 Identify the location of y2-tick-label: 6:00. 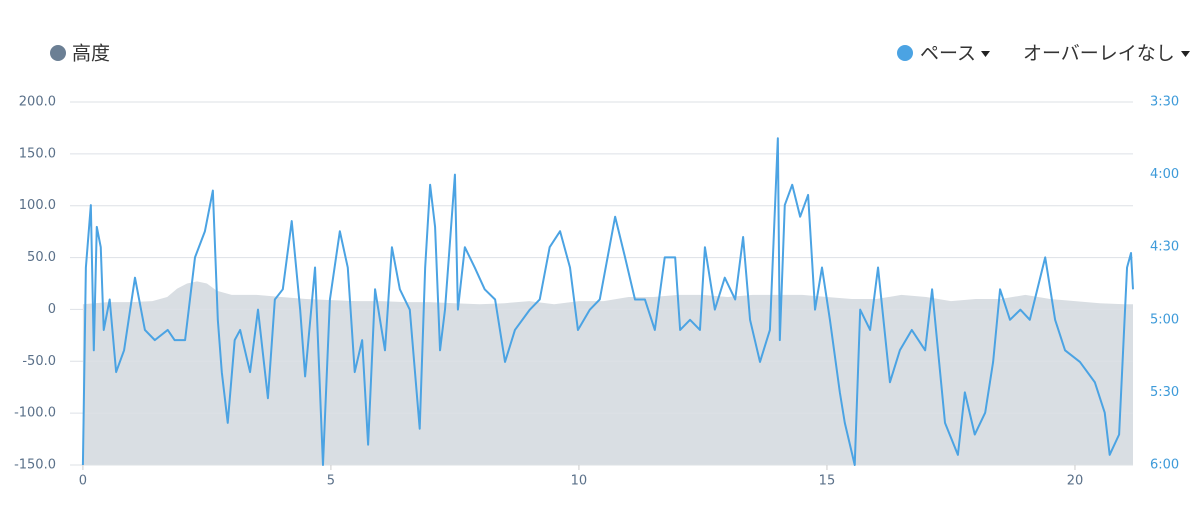
(1164, 465).